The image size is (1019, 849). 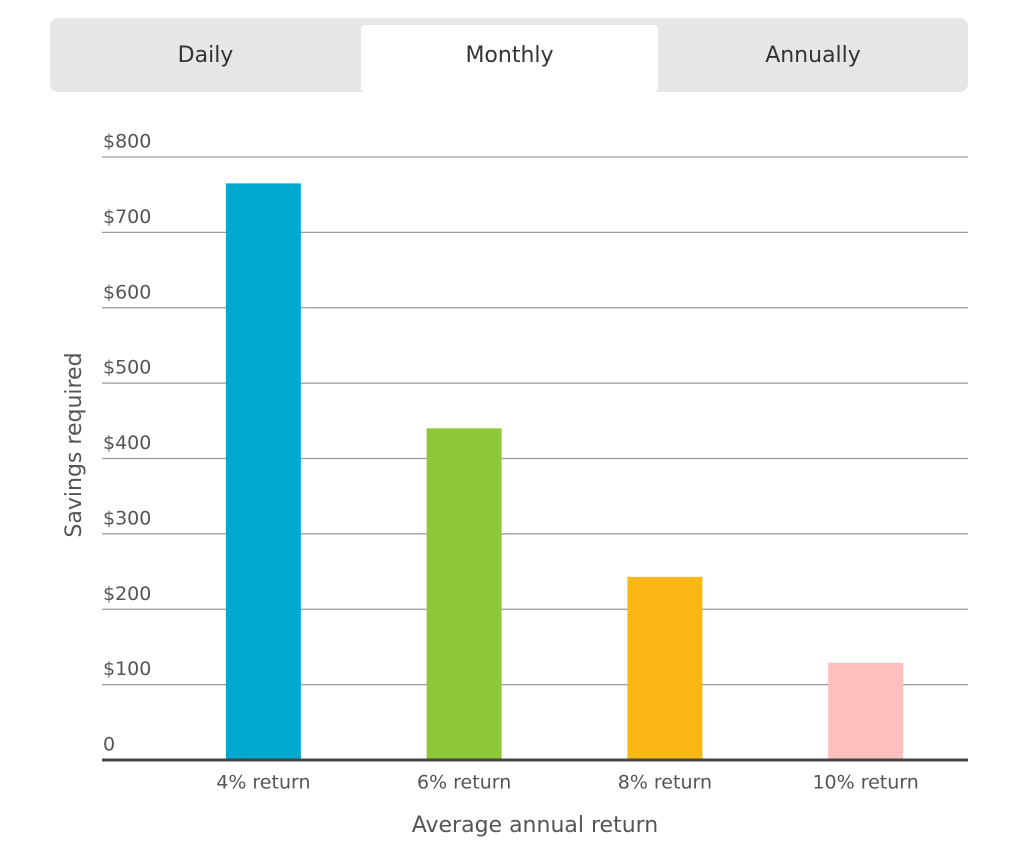 I want to click on tab-active-bg, so click(x=509, y=58).